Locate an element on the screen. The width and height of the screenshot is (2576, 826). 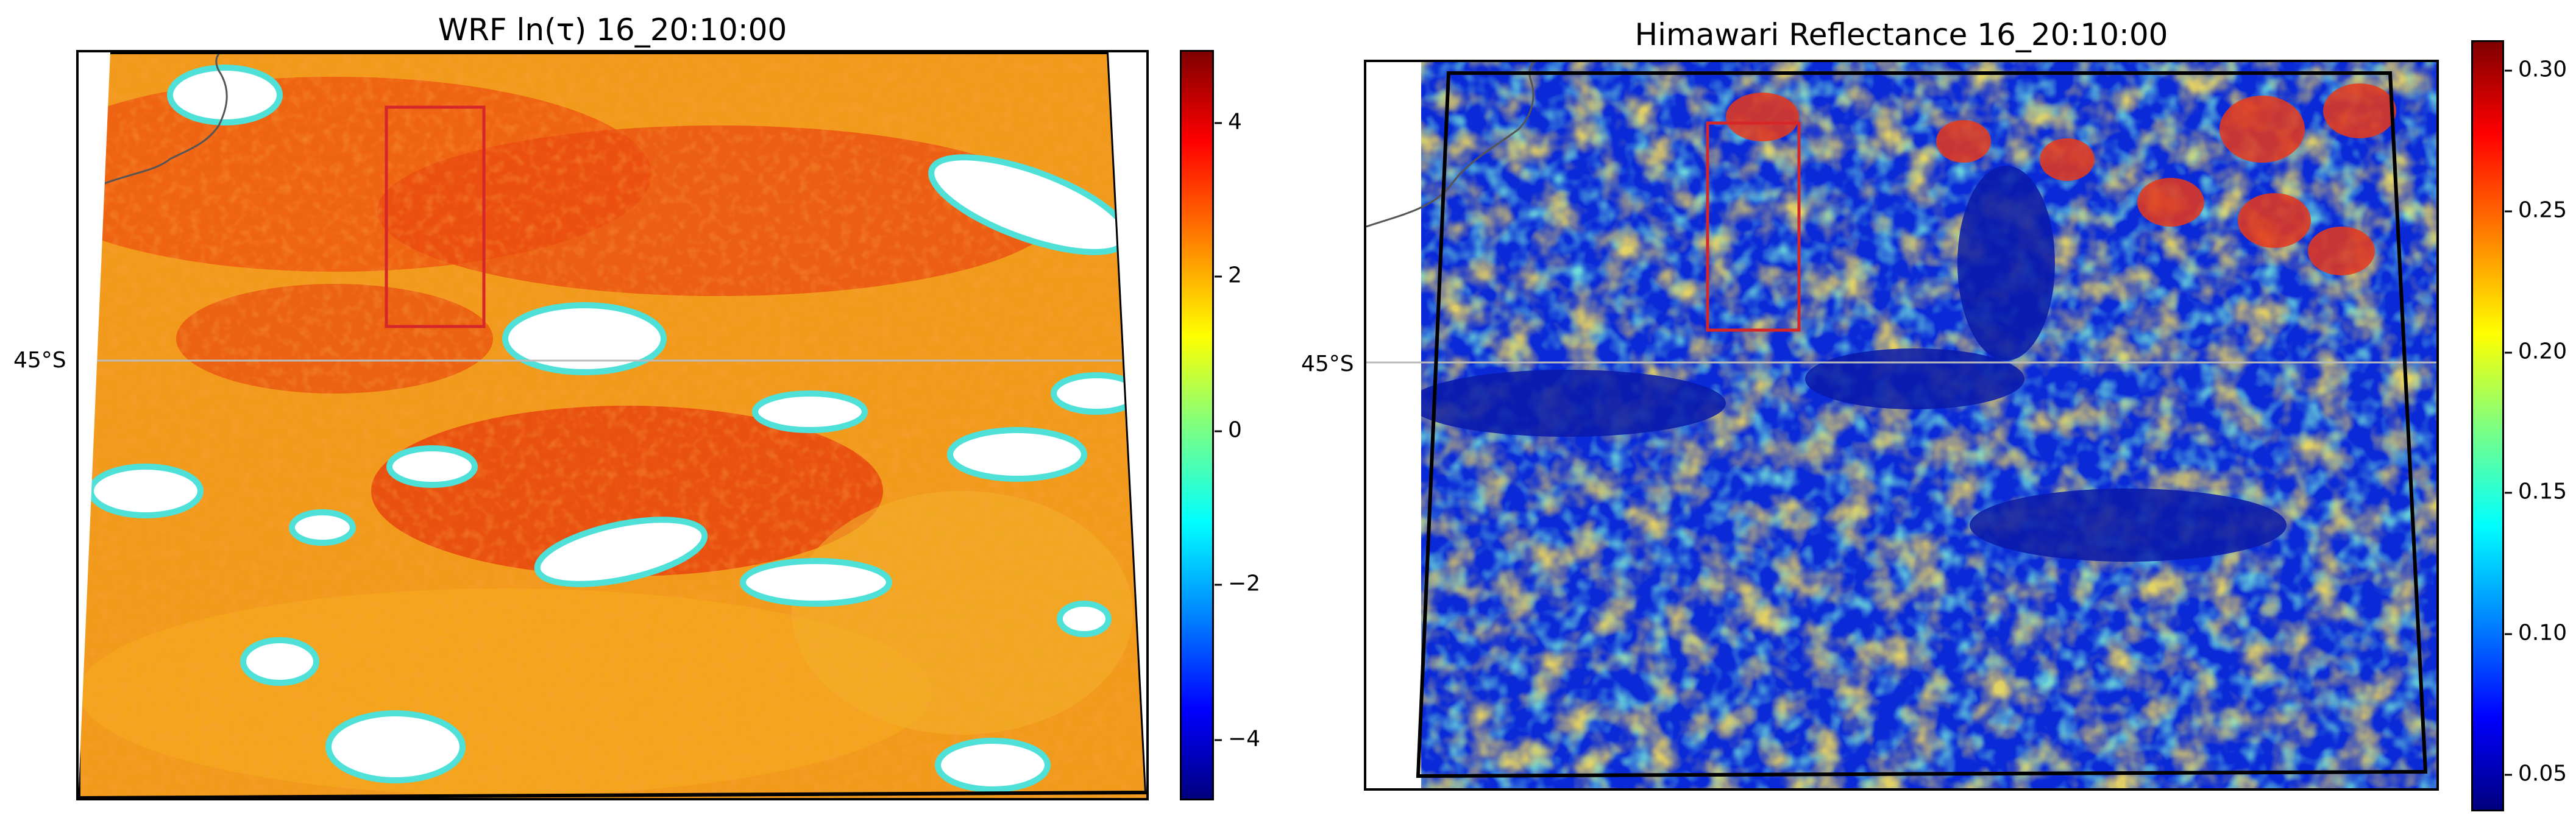
right-colorbar-tick: 0.25 is located at coordinates (2536, 210).